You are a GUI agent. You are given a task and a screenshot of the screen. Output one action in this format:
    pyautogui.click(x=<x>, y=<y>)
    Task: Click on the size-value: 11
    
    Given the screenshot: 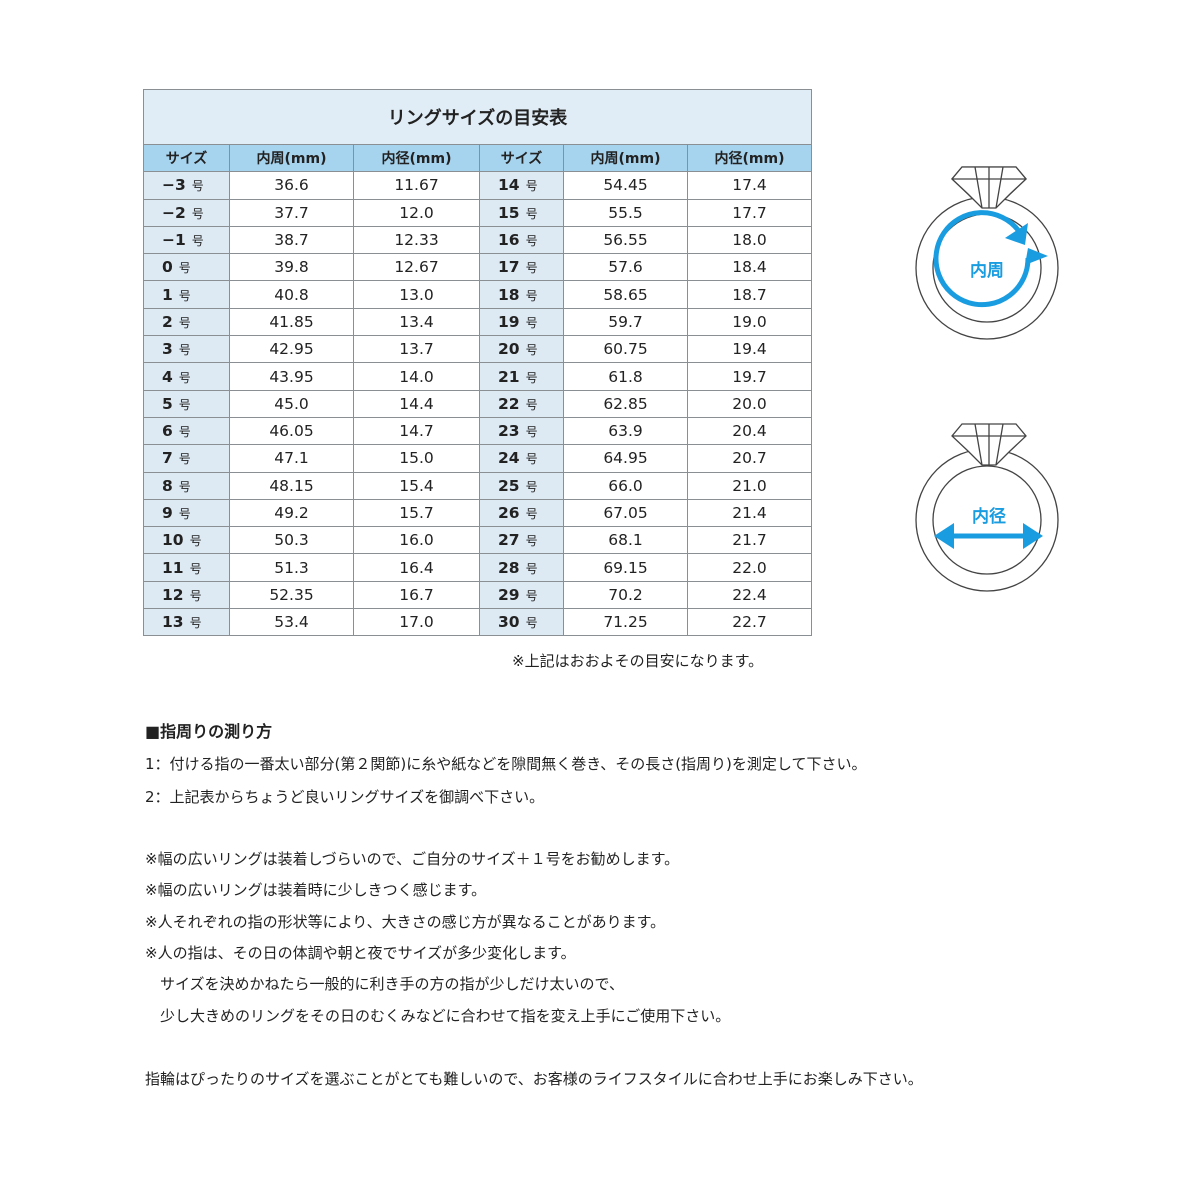 What is the action you would take?
    pyautogui.click(x=173, y=567)
    